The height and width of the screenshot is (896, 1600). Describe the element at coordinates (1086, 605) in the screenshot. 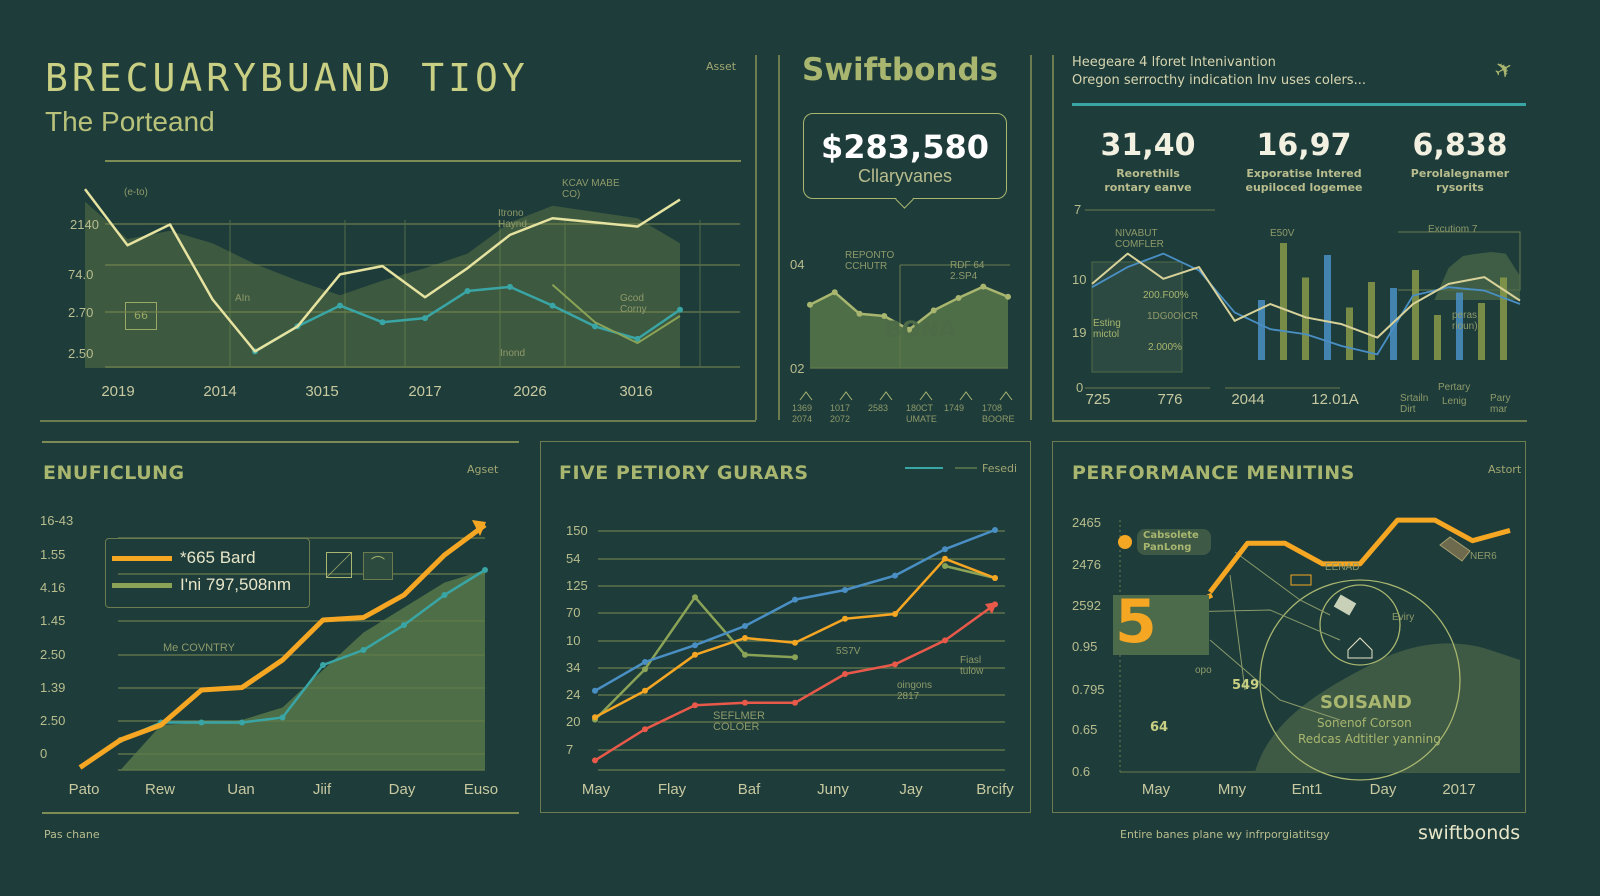

I see `y-tick: 2592` at that location.